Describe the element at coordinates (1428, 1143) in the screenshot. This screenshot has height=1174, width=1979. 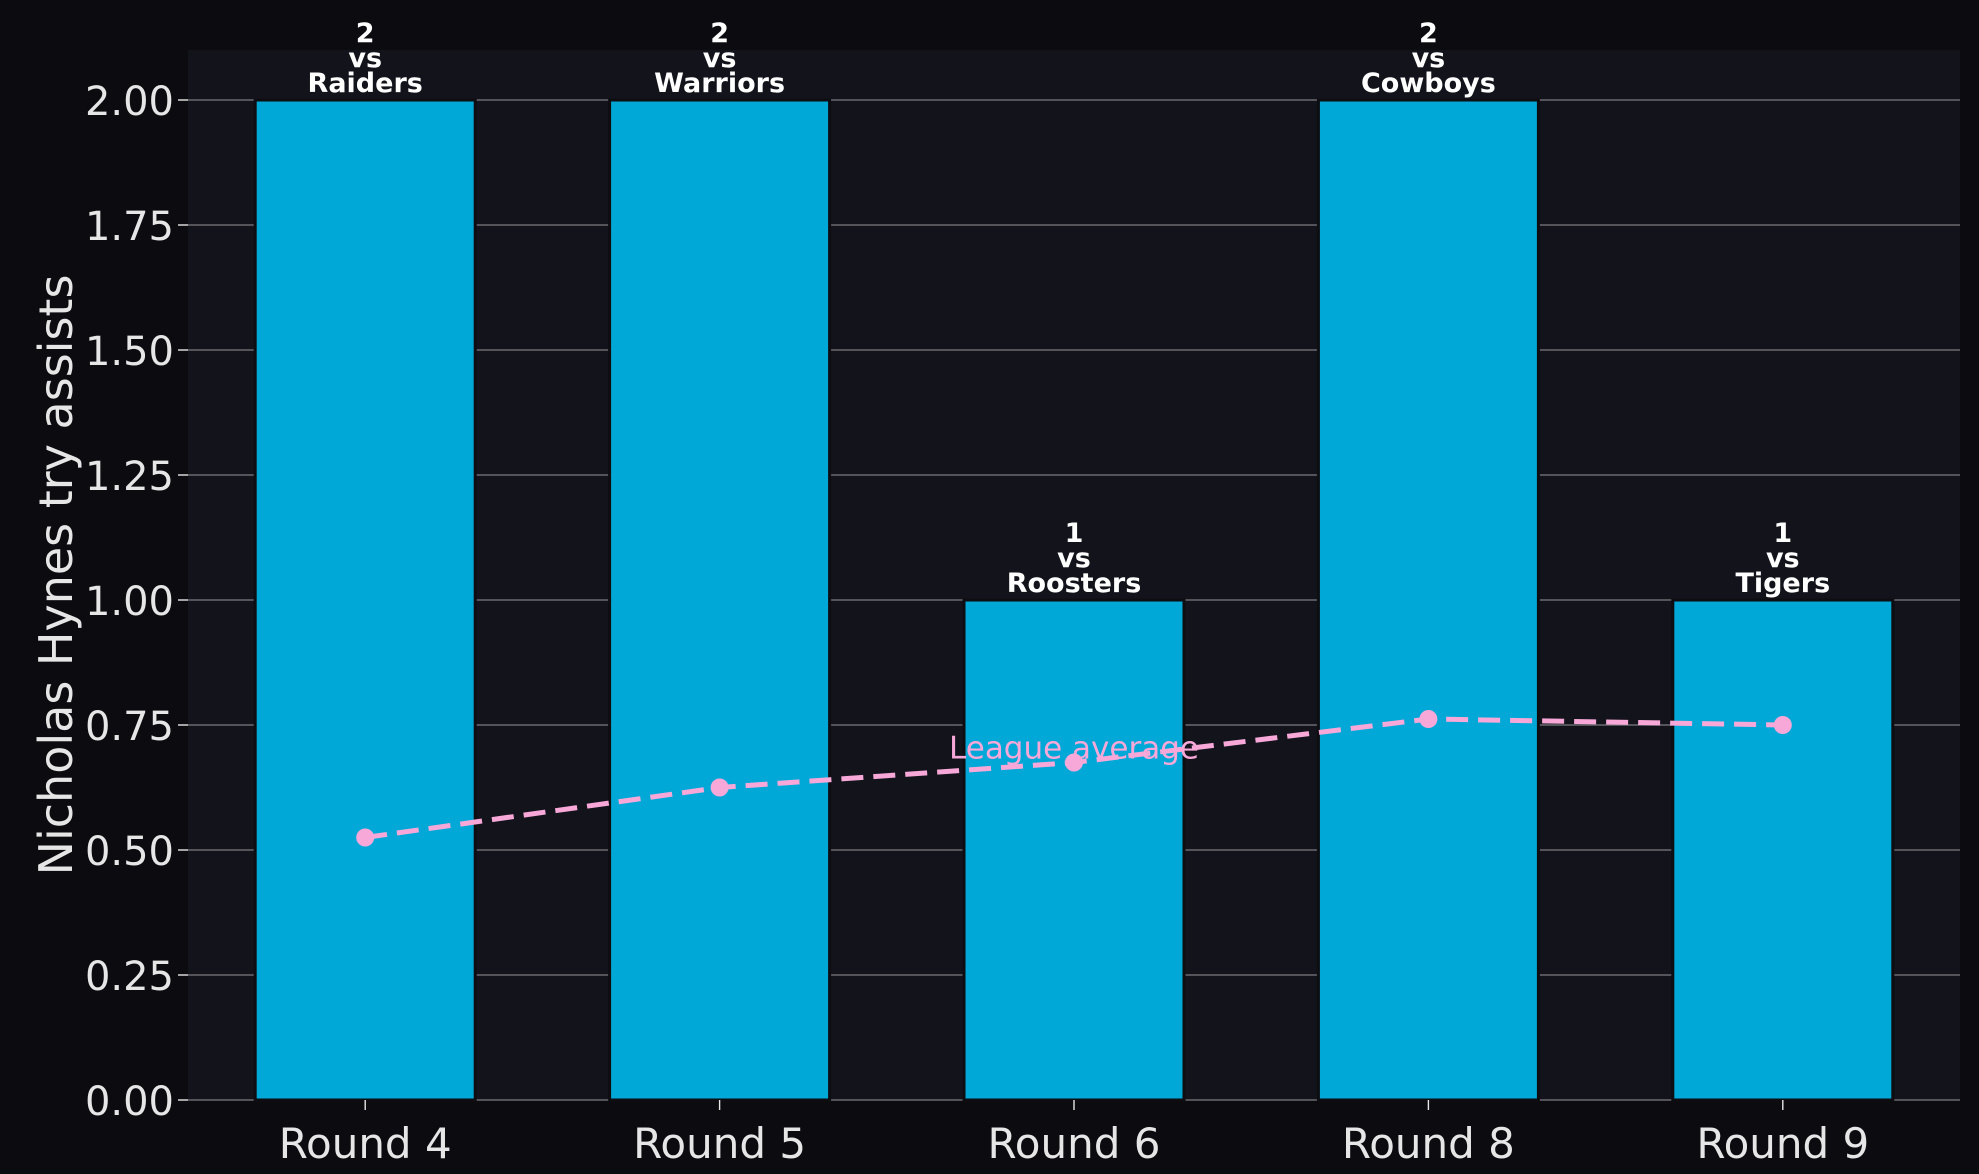
I see `x-tick-label: Round 8` at that location.